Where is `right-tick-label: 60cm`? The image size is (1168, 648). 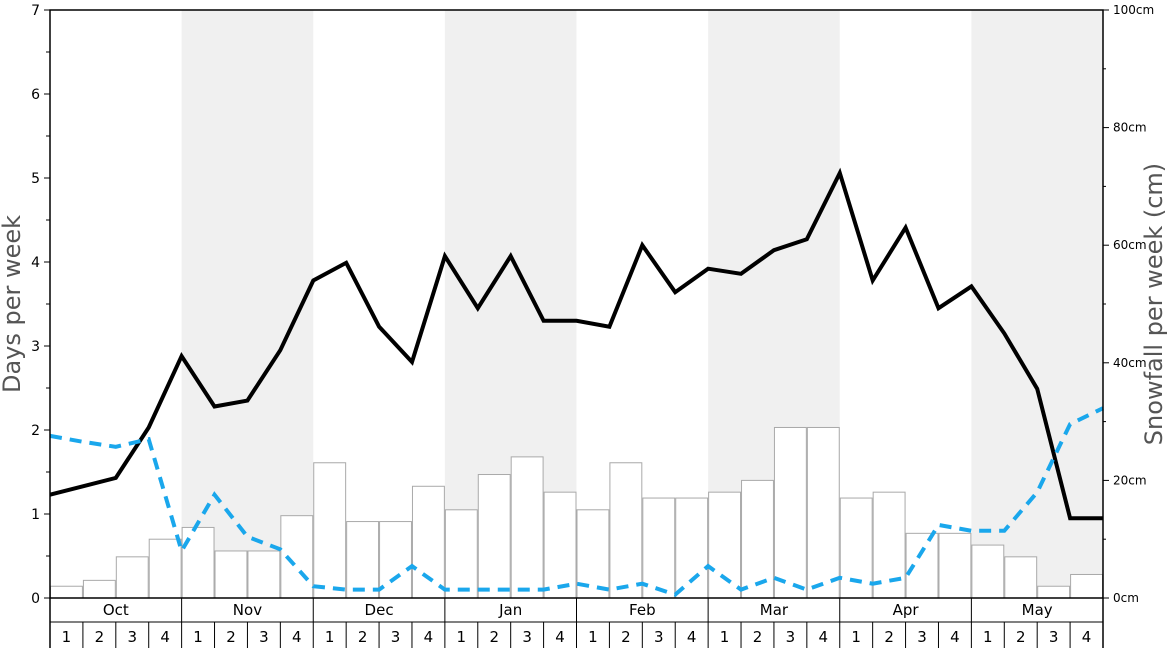
right-tick-label: 60cm is located at coordinates (1130, 245).